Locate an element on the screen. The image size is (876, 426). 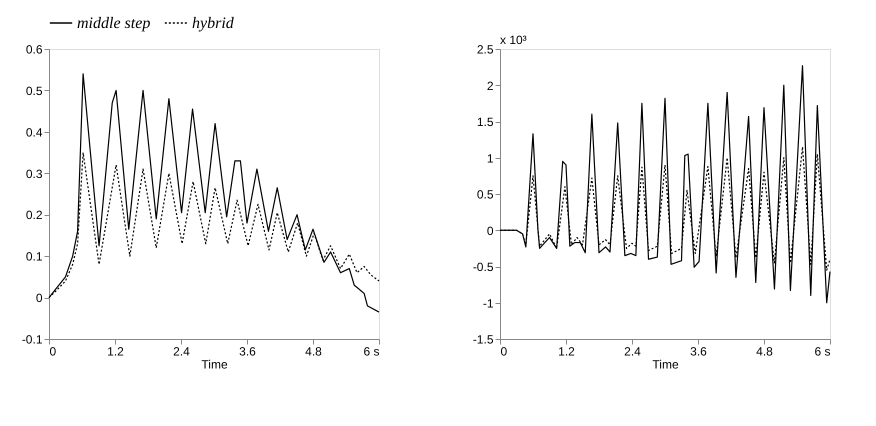
y-tick-label: 0.3 is located at coordinates (34, 173).